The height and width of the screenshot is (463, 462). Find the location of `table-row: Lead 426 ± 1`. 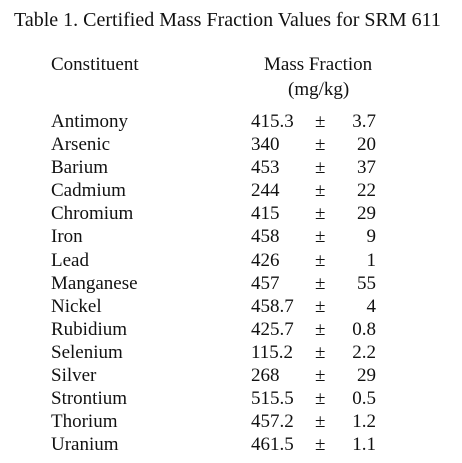

table-row: Lead 426 ± 1 is located at coordinates (231, 260).